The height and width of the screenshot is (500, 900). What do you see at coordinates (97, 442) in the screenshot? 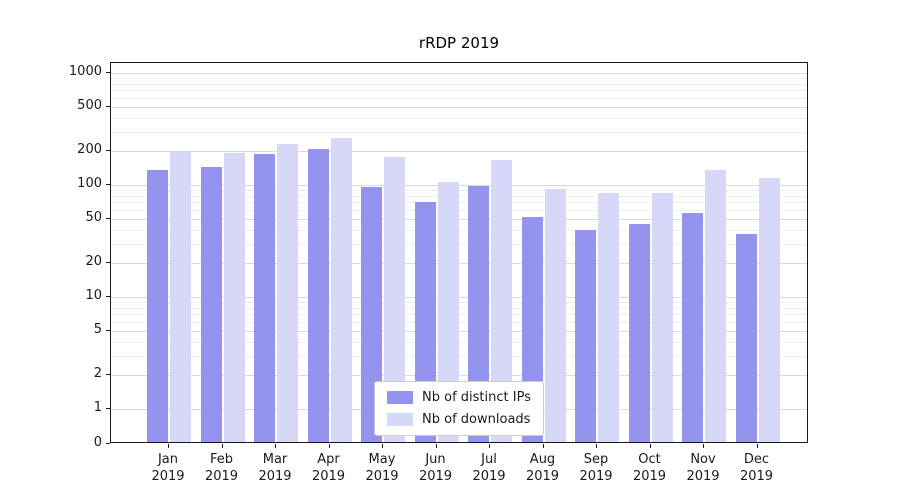
I see `y-tick-label: 0` at bounding box center [97, 442].